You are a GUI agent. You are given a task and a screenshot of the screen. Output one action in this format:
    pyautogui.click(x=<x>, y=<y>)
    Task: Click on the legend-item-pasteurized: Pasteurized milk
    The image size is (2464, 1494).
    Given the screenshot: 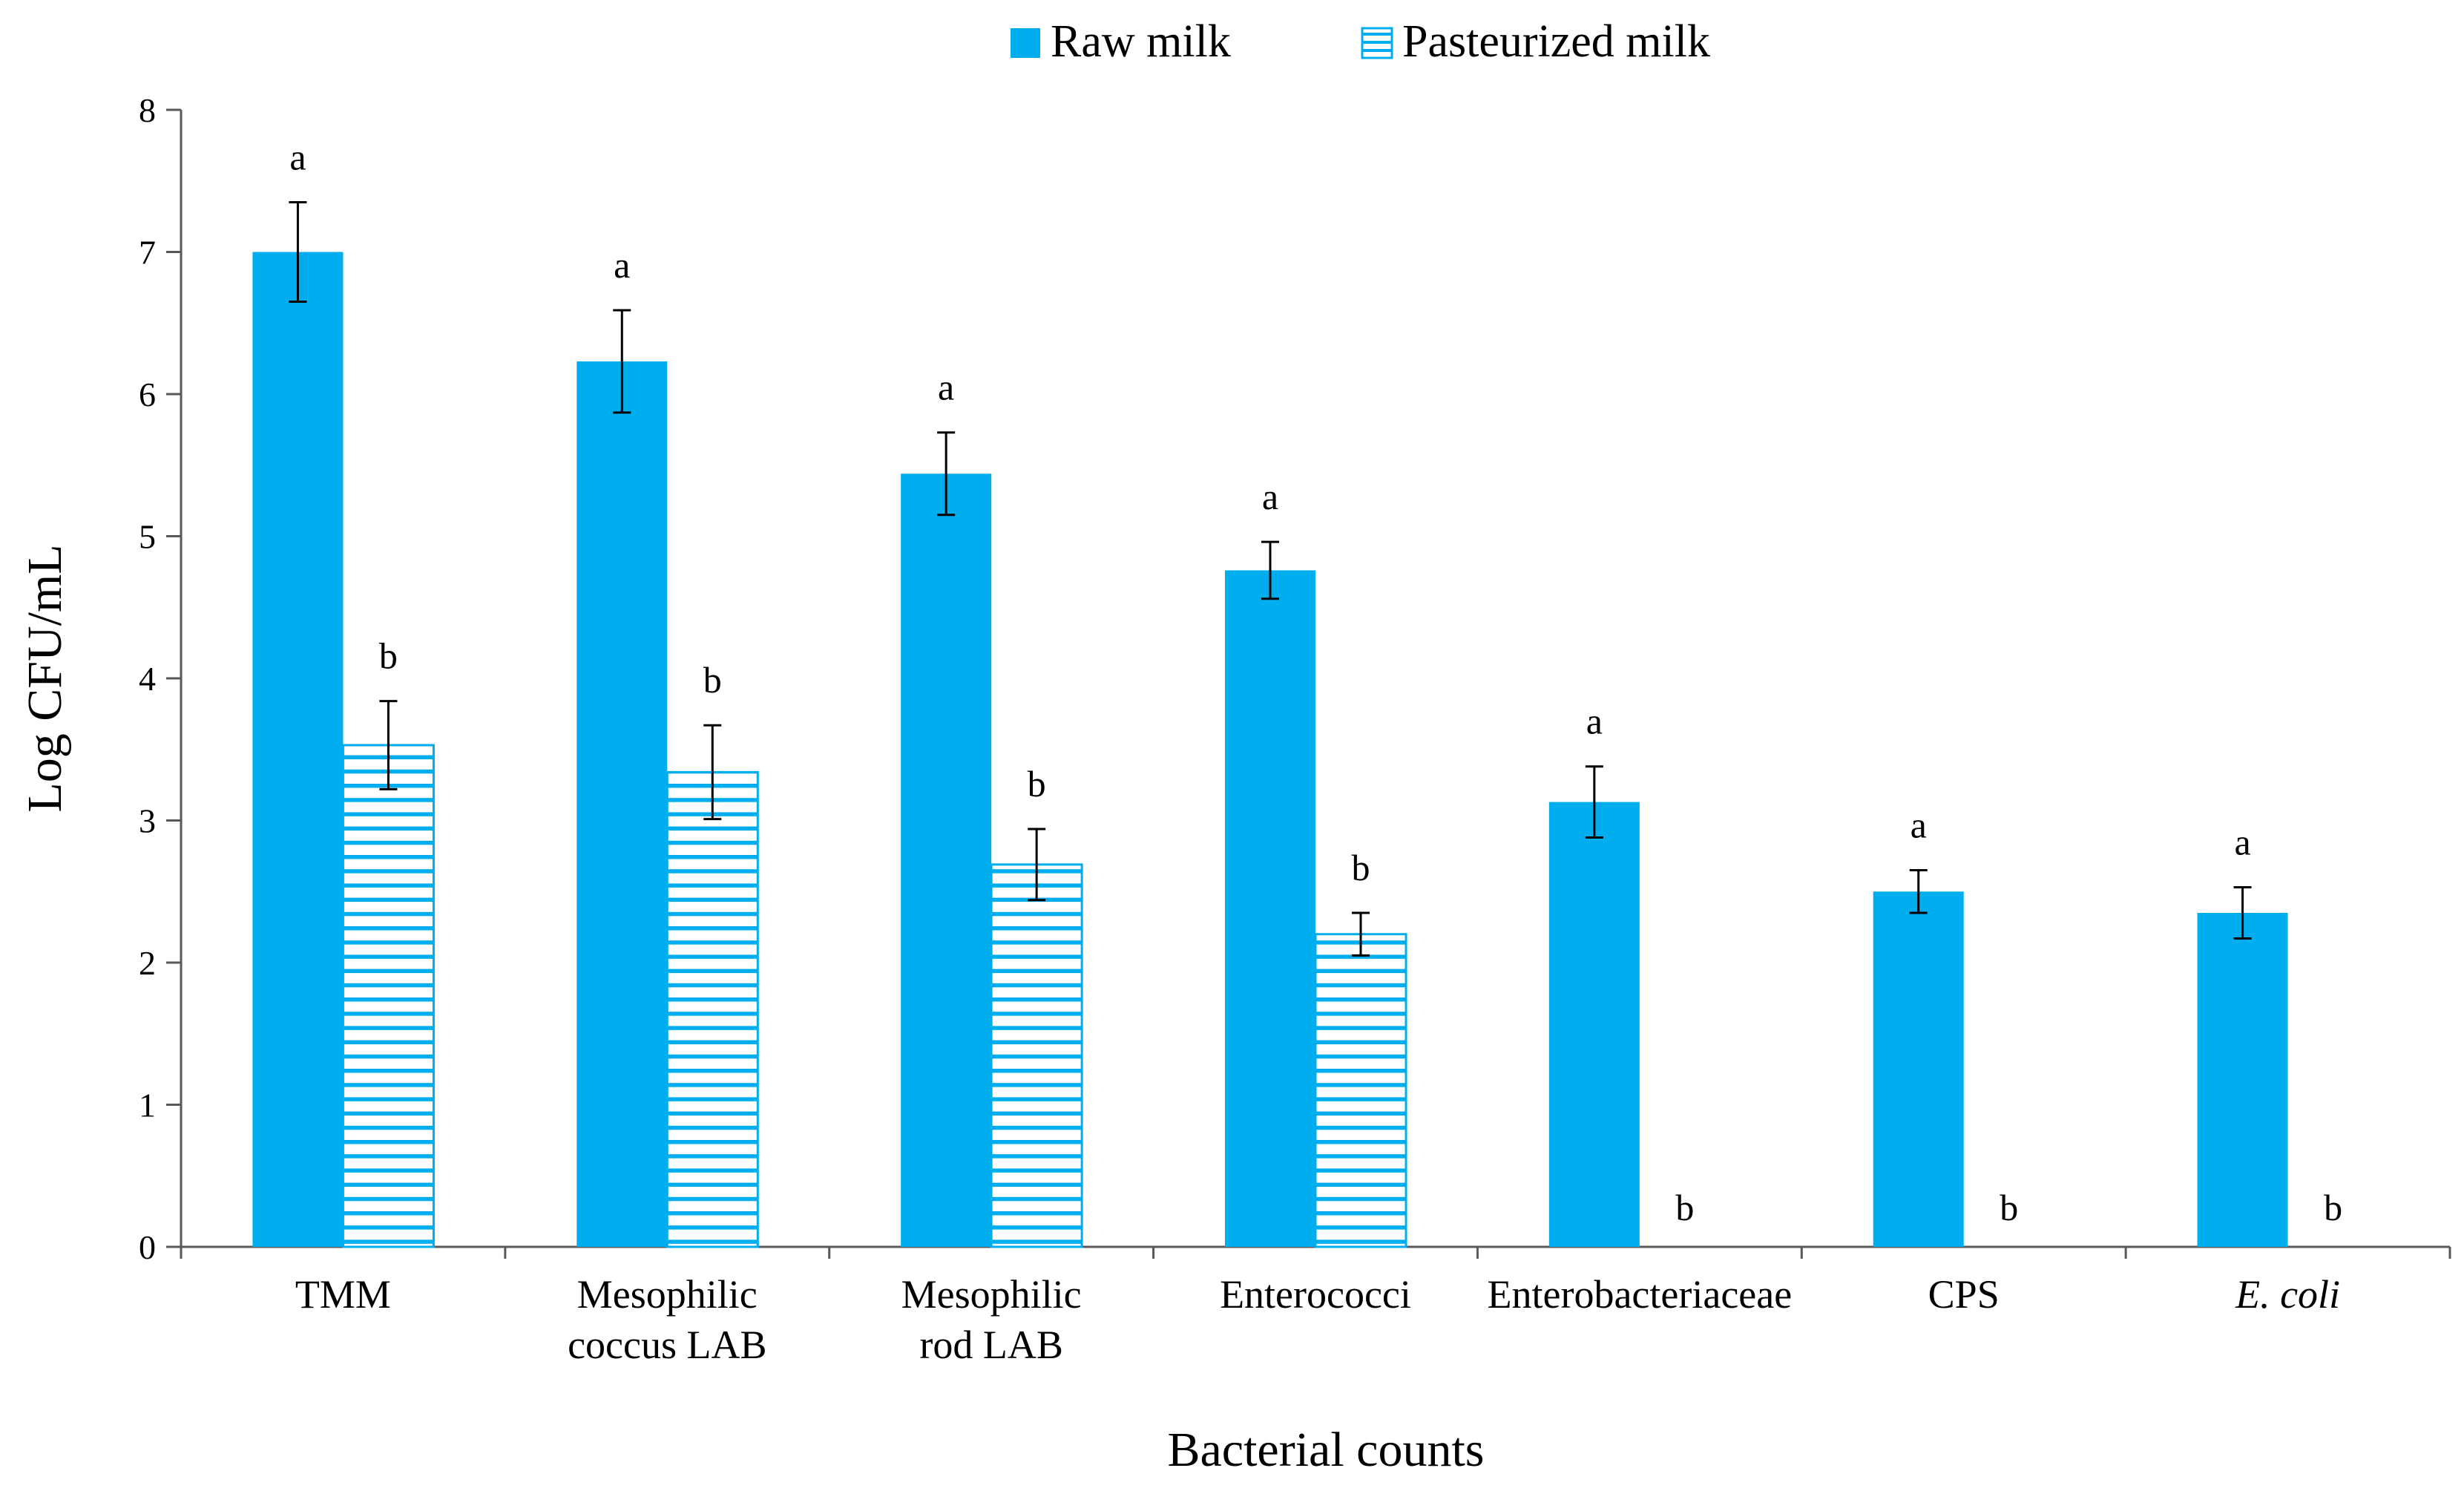 What is the action you would take?
    pyautogui.click(x=1535, y=41)
    